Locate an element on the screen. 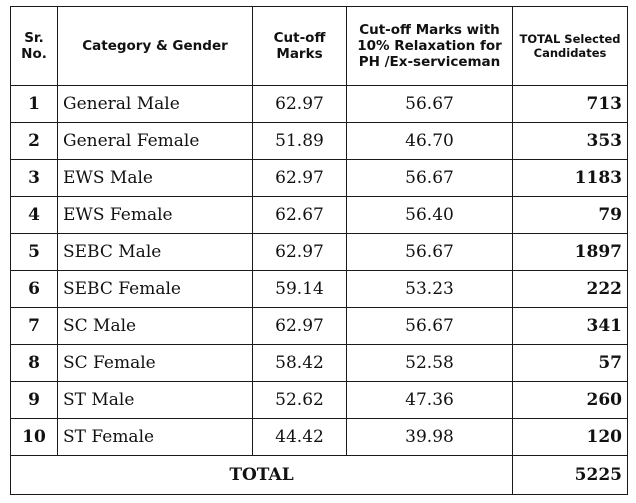  table-row: 8 SC Female 58.42 52.58 57 is located at coordinates (319, 363).